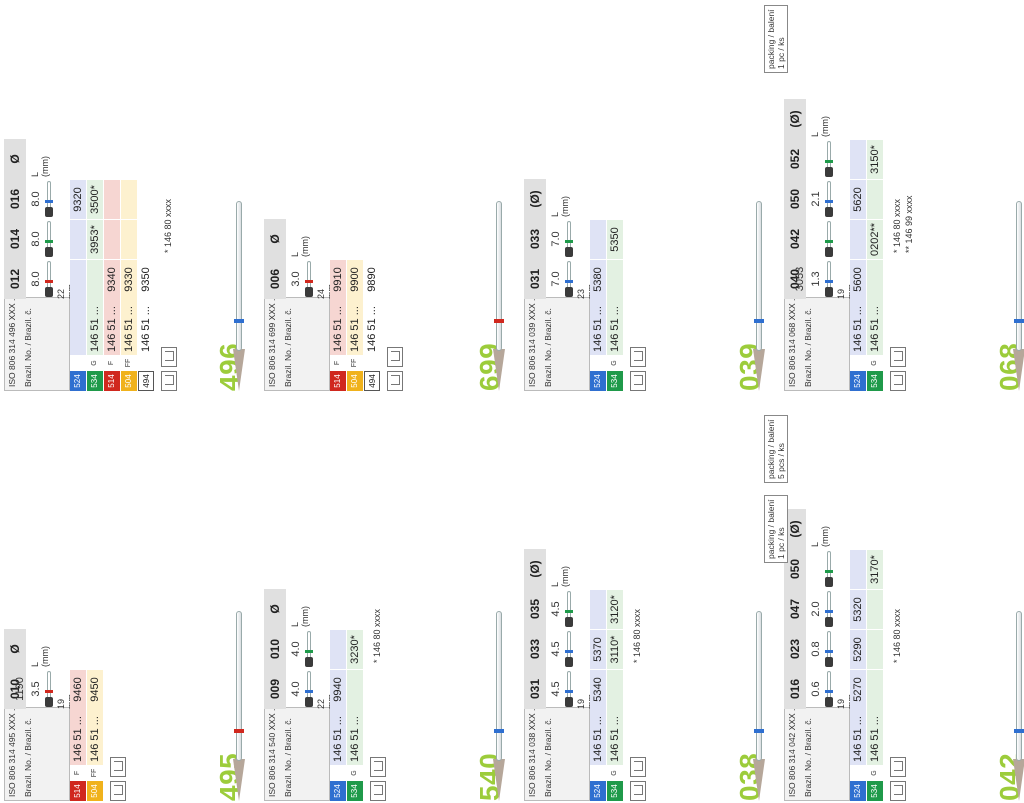  What do you see at coordinates (858, 279) in the screenshot?
I see `order-number-cell: 5600` at bounding box center [858, 279].